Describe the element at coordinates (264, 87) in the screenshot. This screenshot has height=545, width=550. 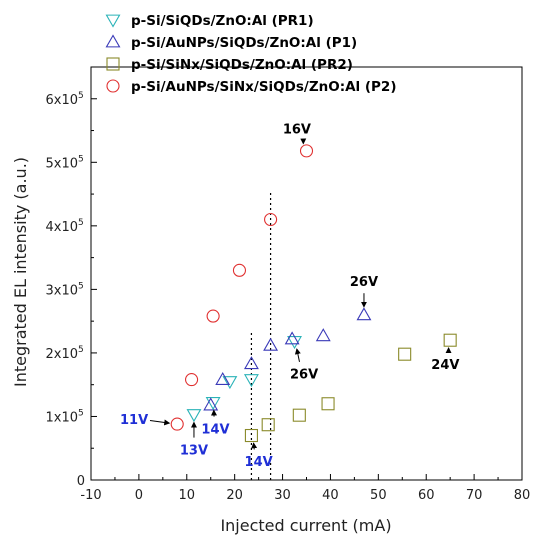
I see `legend-label: p-Si/AuNPs/SiNx/SiQDs/ZnO:Al (P2)` at that location.